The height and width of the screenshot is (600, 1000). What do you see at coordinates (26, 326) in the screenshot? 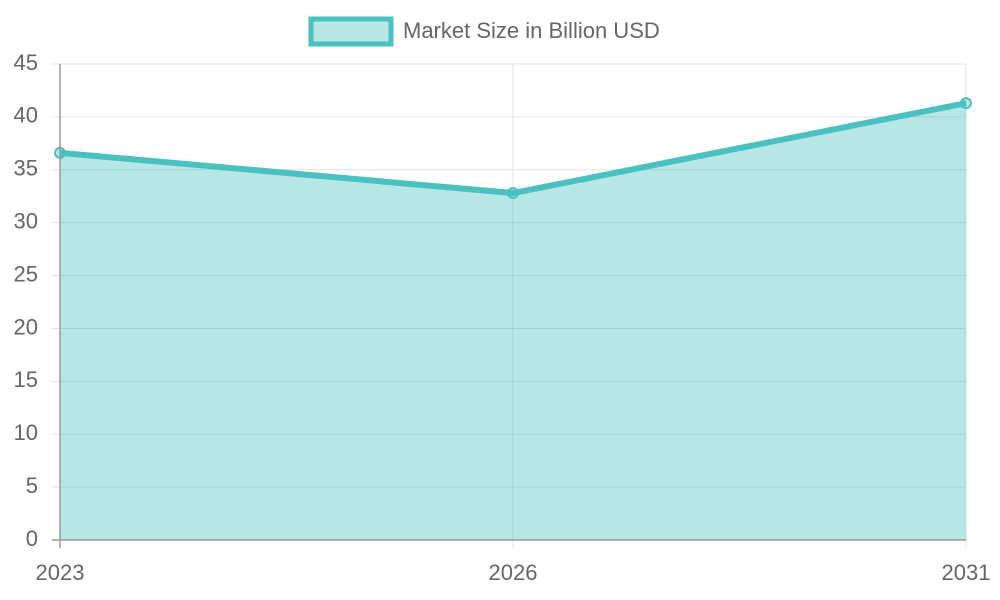
I see `y-tick-label: 20` at bounding box center [26, 326].